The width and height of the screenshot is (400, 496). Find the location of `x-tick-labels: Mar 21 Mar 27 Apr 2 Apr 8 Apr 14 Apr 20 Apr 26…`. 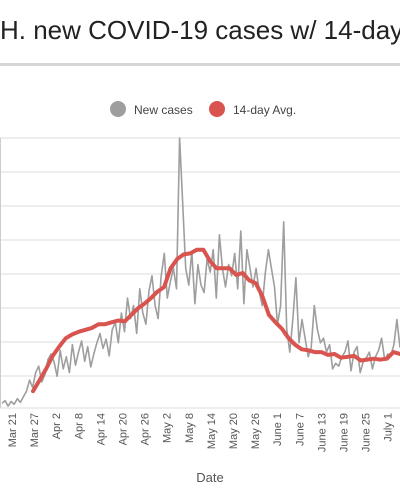

x-tick-labels: Mar 21 Mar 27 Apr 2 Apr 8 Apr 14 Apr 20 Apr 26… is located at coordinates (201, 432).